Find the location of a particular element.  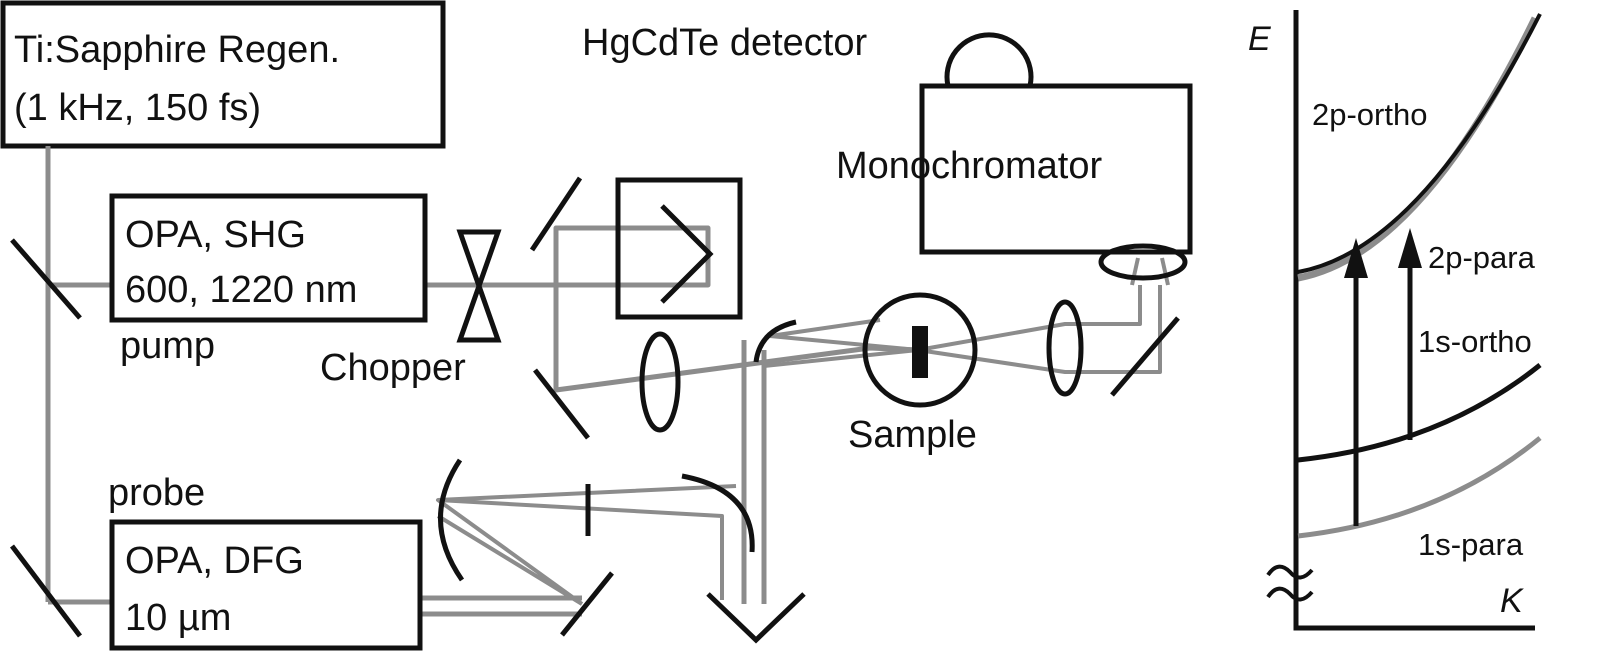

opa-pump-title: OPA, SHG is located at coordinates (215, 235).